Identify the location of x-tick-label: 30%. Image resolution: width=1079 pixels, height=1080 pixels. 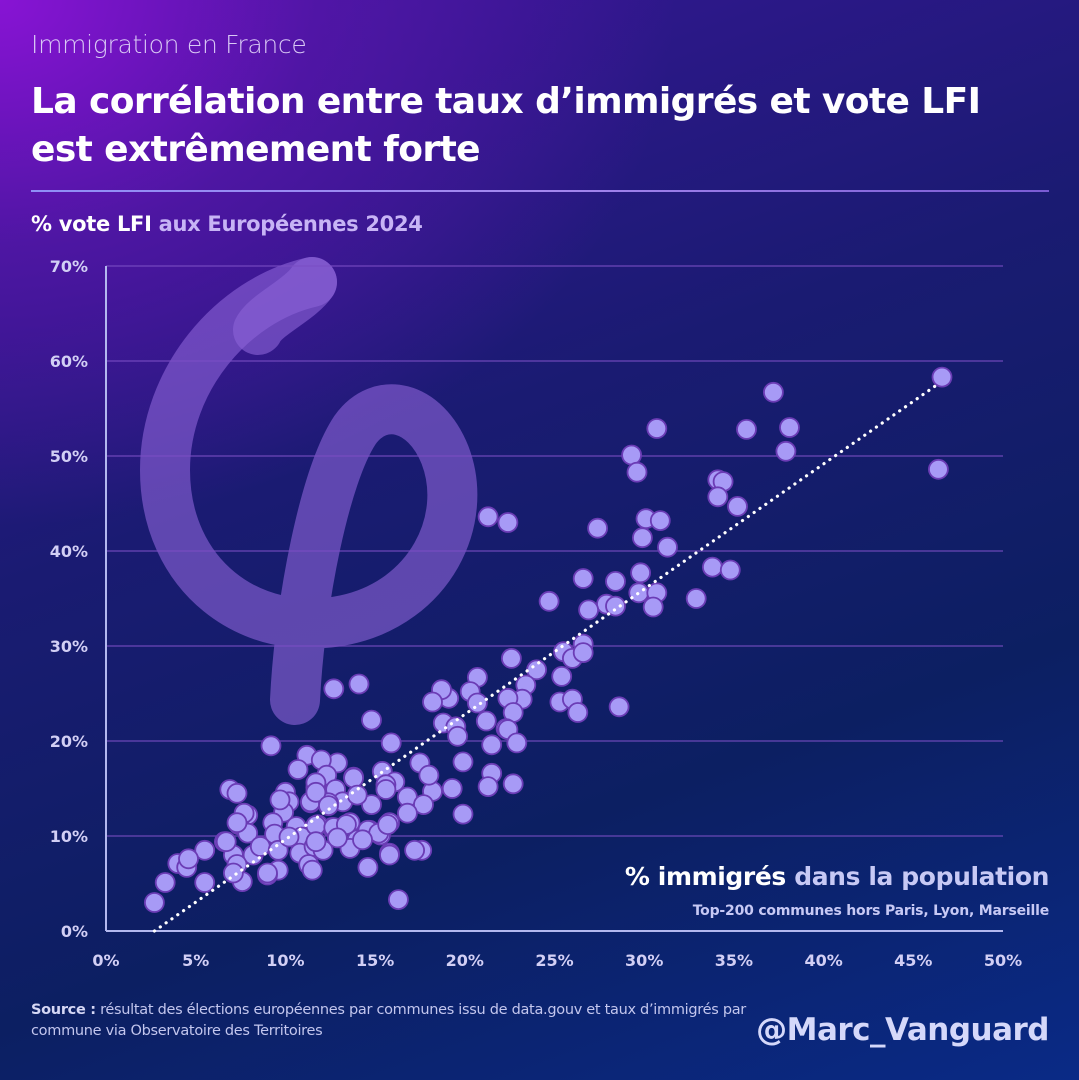
(644, 960).